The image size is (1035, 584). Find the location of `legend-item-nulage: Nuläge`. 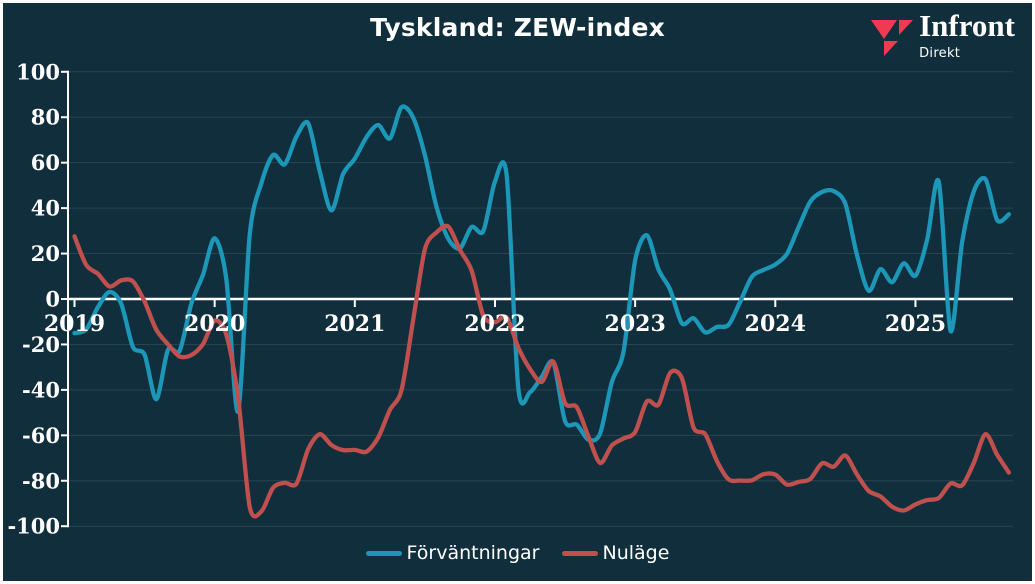

legend-item-nulage: Nuläge is located at coordinates (615, 553).